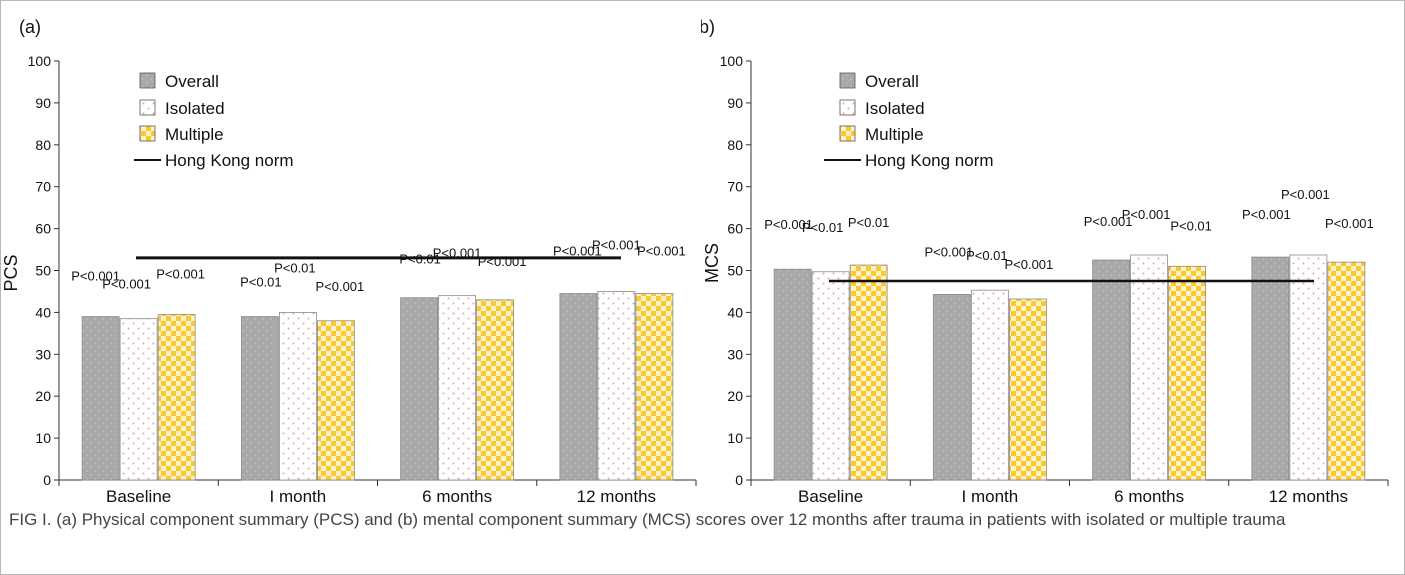  What do you see at coordinates (30, 27) in the screenshot?
I see `panel-label: (a)` at bounding box center [30, 27].